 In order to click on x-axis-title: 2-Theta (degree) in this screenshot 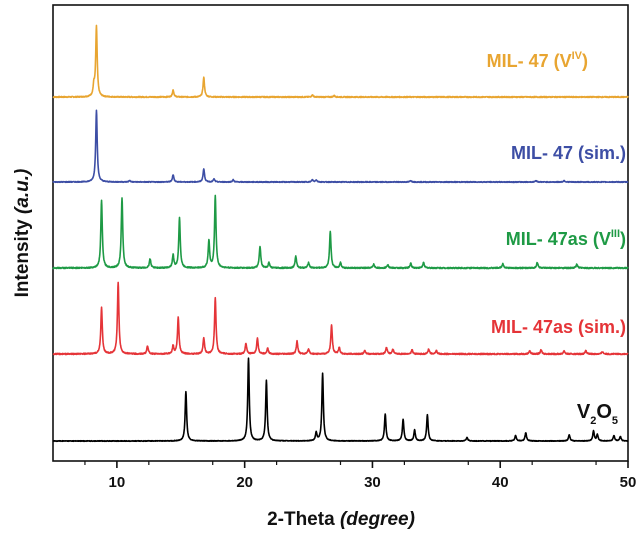, I will do `click(341, 519)`.